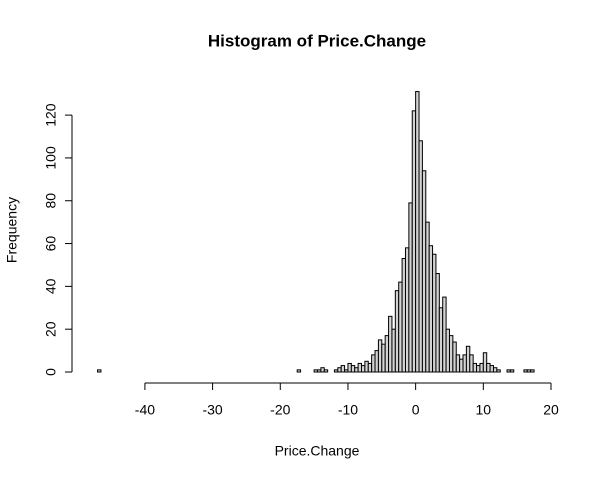 Image resolution: width=596 pixels, height=482 pixels. Describe the element at coordinates (51, 286) in the screenshot. I see `y-tick-label: 40` at that location.